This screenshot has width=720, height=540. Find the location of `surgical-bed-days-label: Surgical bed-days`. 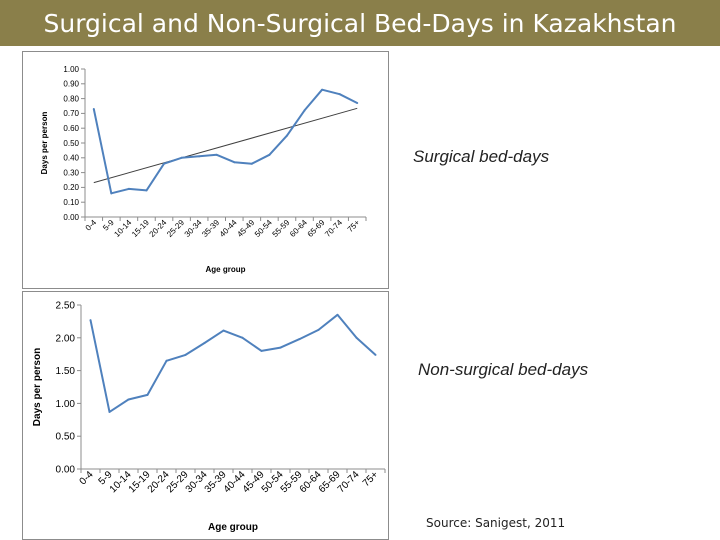

surgical-bed-days-label: Surgical bed-days is located at coordinates (481, 156).